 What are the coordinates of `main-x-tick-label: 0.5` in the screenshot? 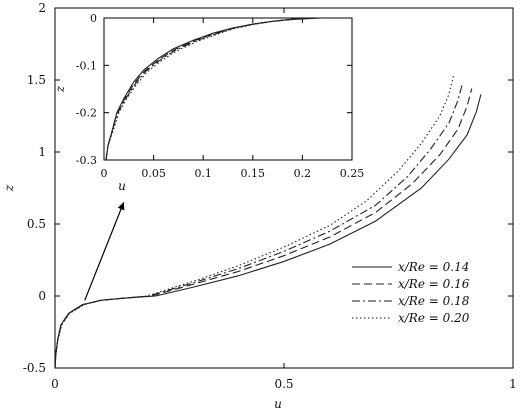 It's located at (283, 384).